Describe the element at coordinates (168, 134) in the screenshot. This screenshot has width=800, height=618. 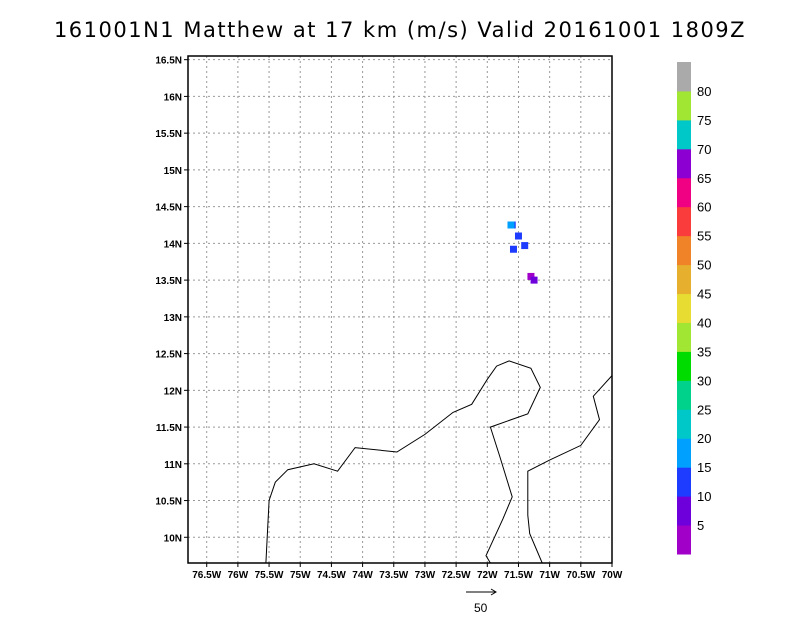
I see `lat-tick-label: 15.5N` at that location.